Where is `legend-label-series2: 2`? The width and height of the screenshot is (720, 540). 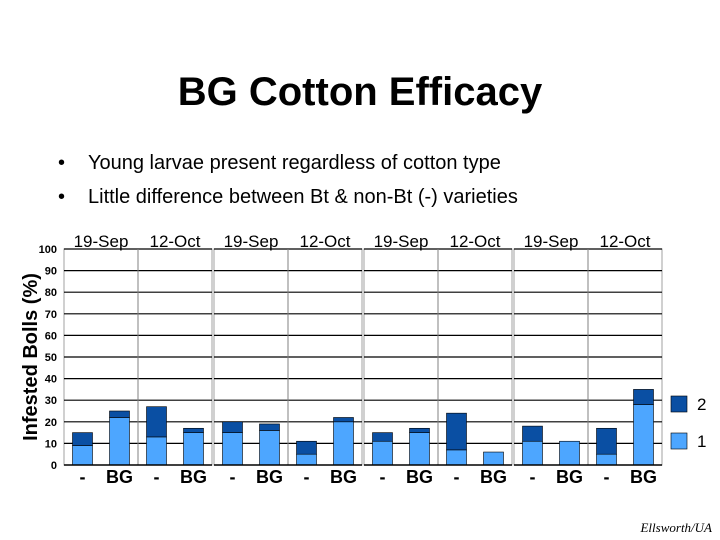
legend-label-series2: 2 is located at coordinates (701, 404).